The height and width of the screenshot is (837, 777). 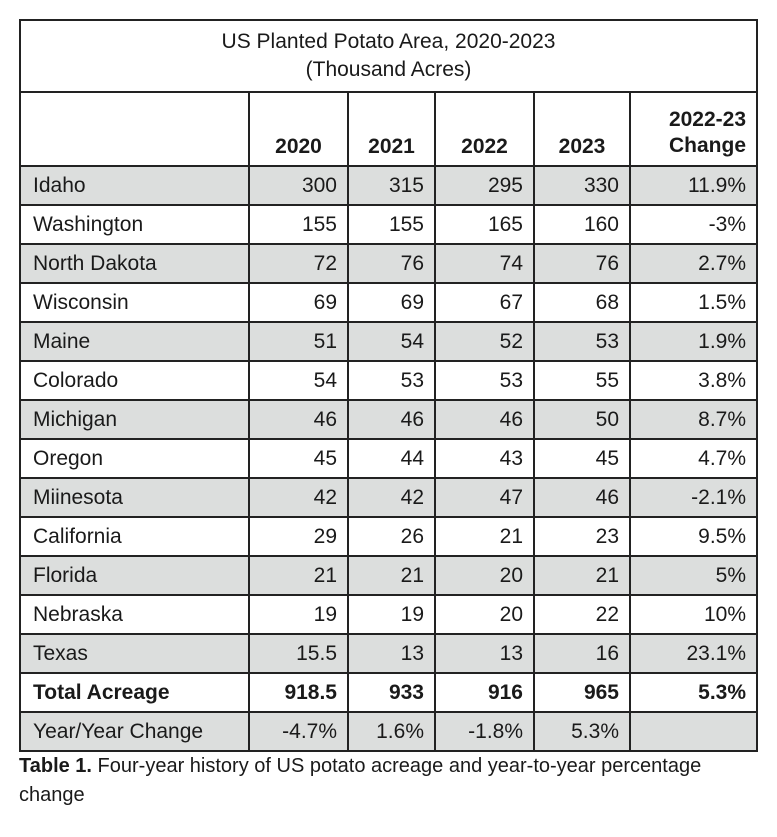 I want to click on header-change: 2022-23 Change, so click(x=693, y=129).